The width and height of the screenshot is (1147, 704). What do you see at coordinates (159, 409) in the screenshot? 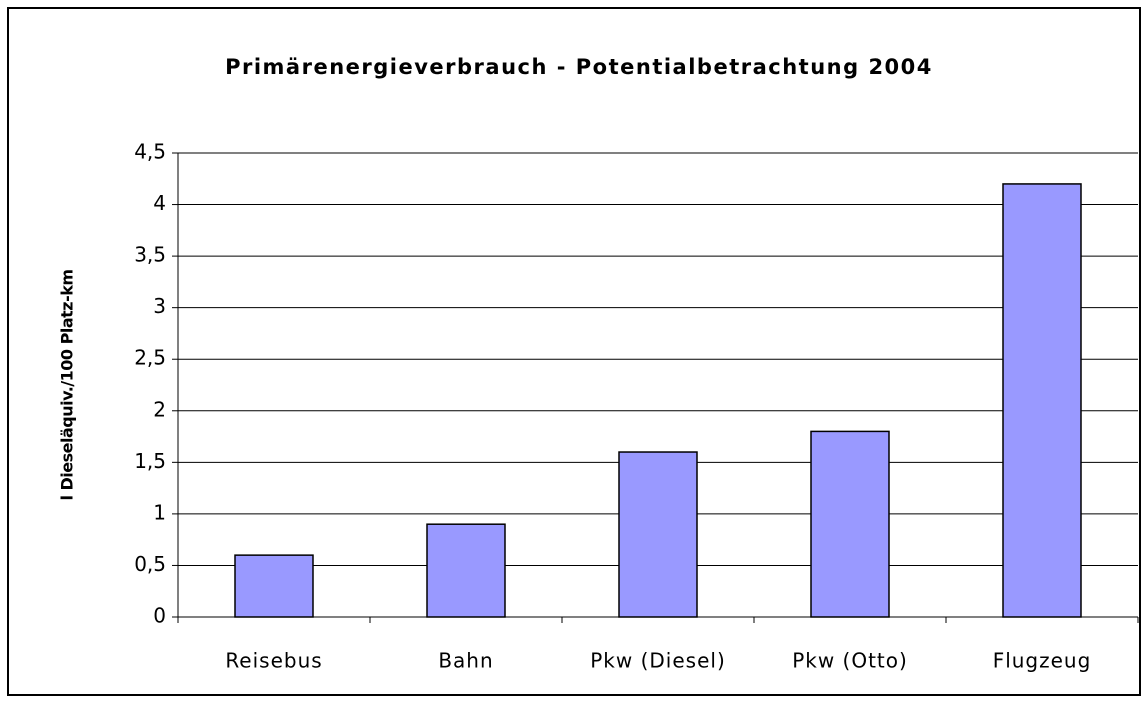
I see `y-tick-label: 2` at bounding box center [159, 409].